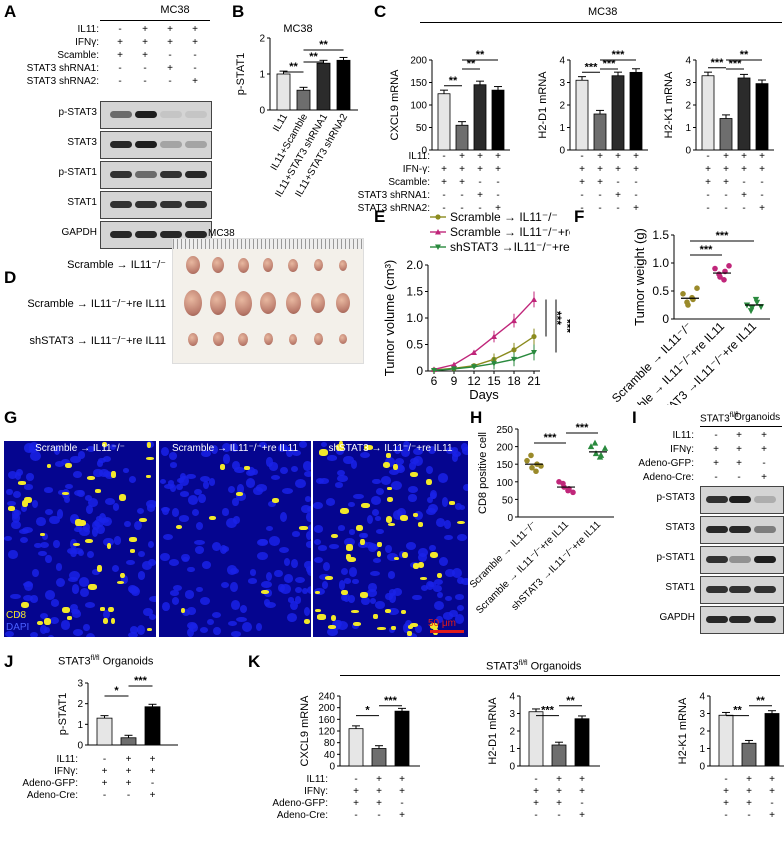  What do you see at coordinates (570, 701) in the screenshot?
I see `sig-label: **` at bounding box center [570, 701].